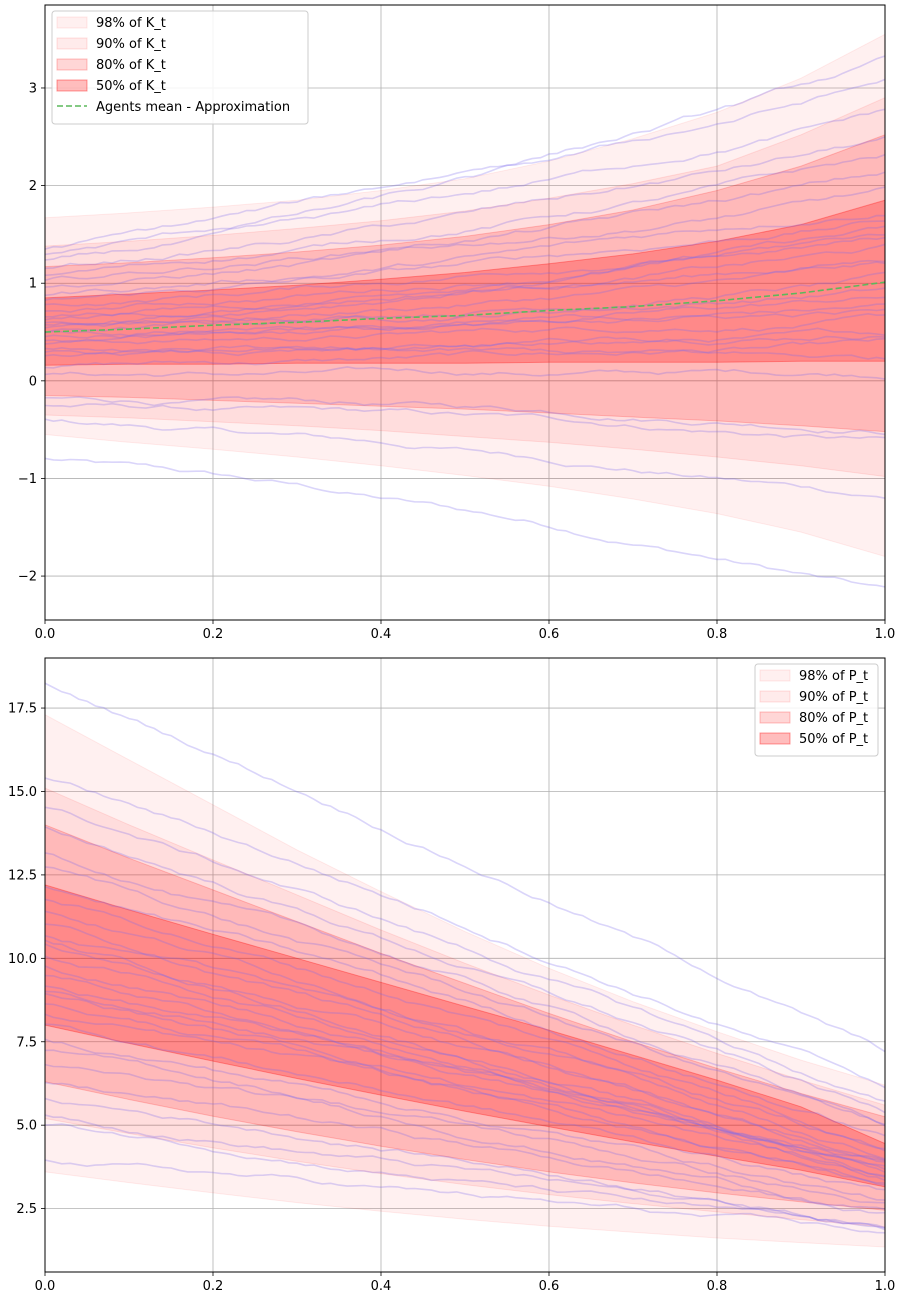  I want to click on legend: 98% of P_t 90% of P_t 80% of P_t 50% of P_t, so click(816, 710).